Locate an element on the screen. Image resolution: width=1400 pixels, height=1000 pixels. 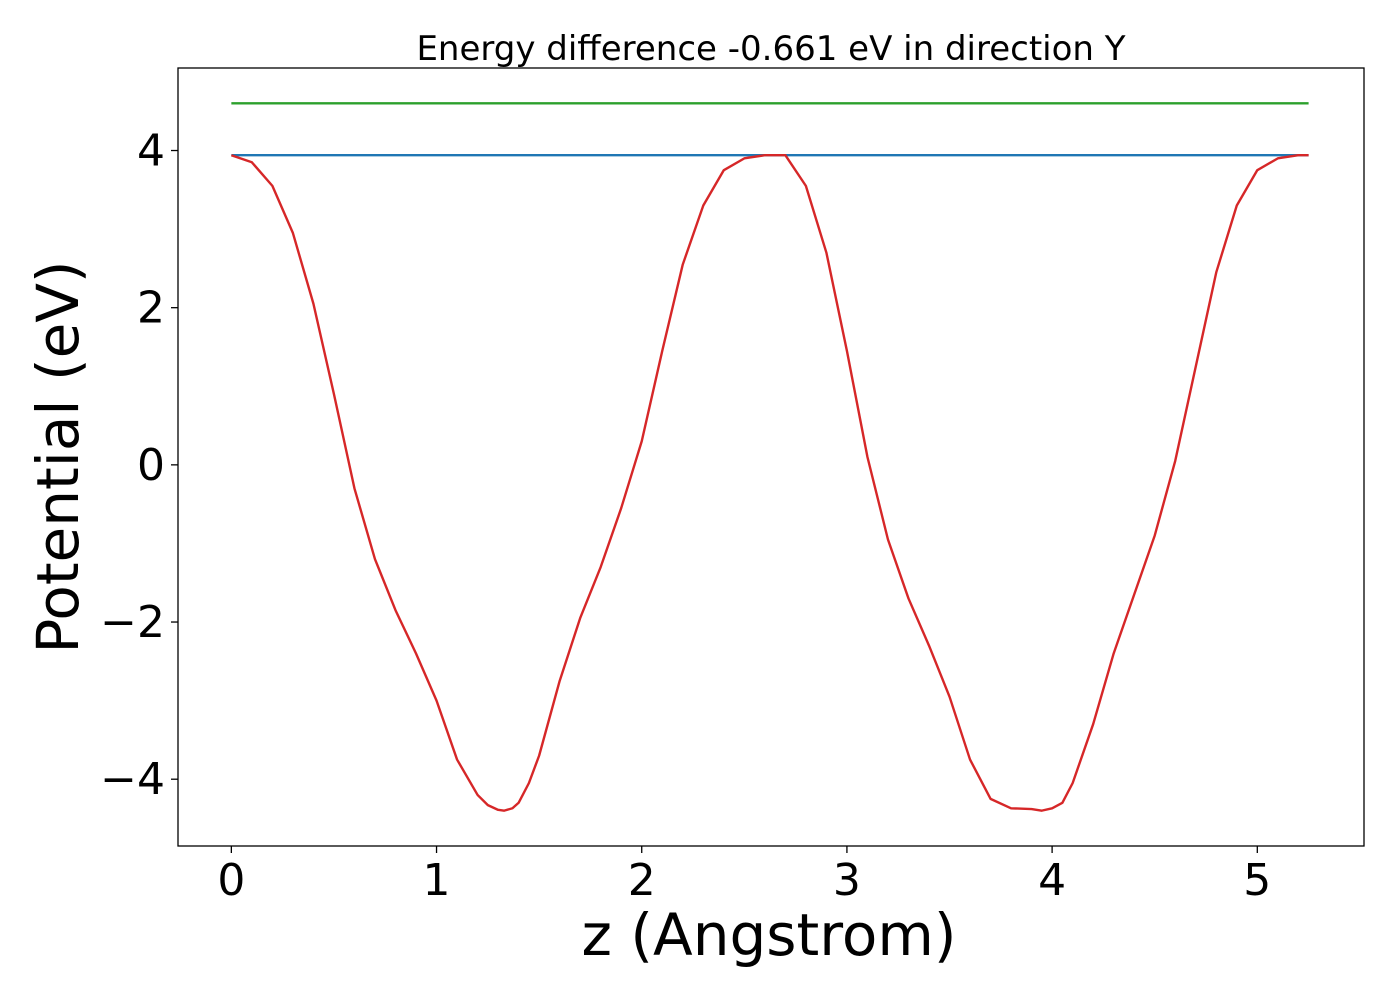
x-tick-label: 2 is located at coordinates (642, 880).